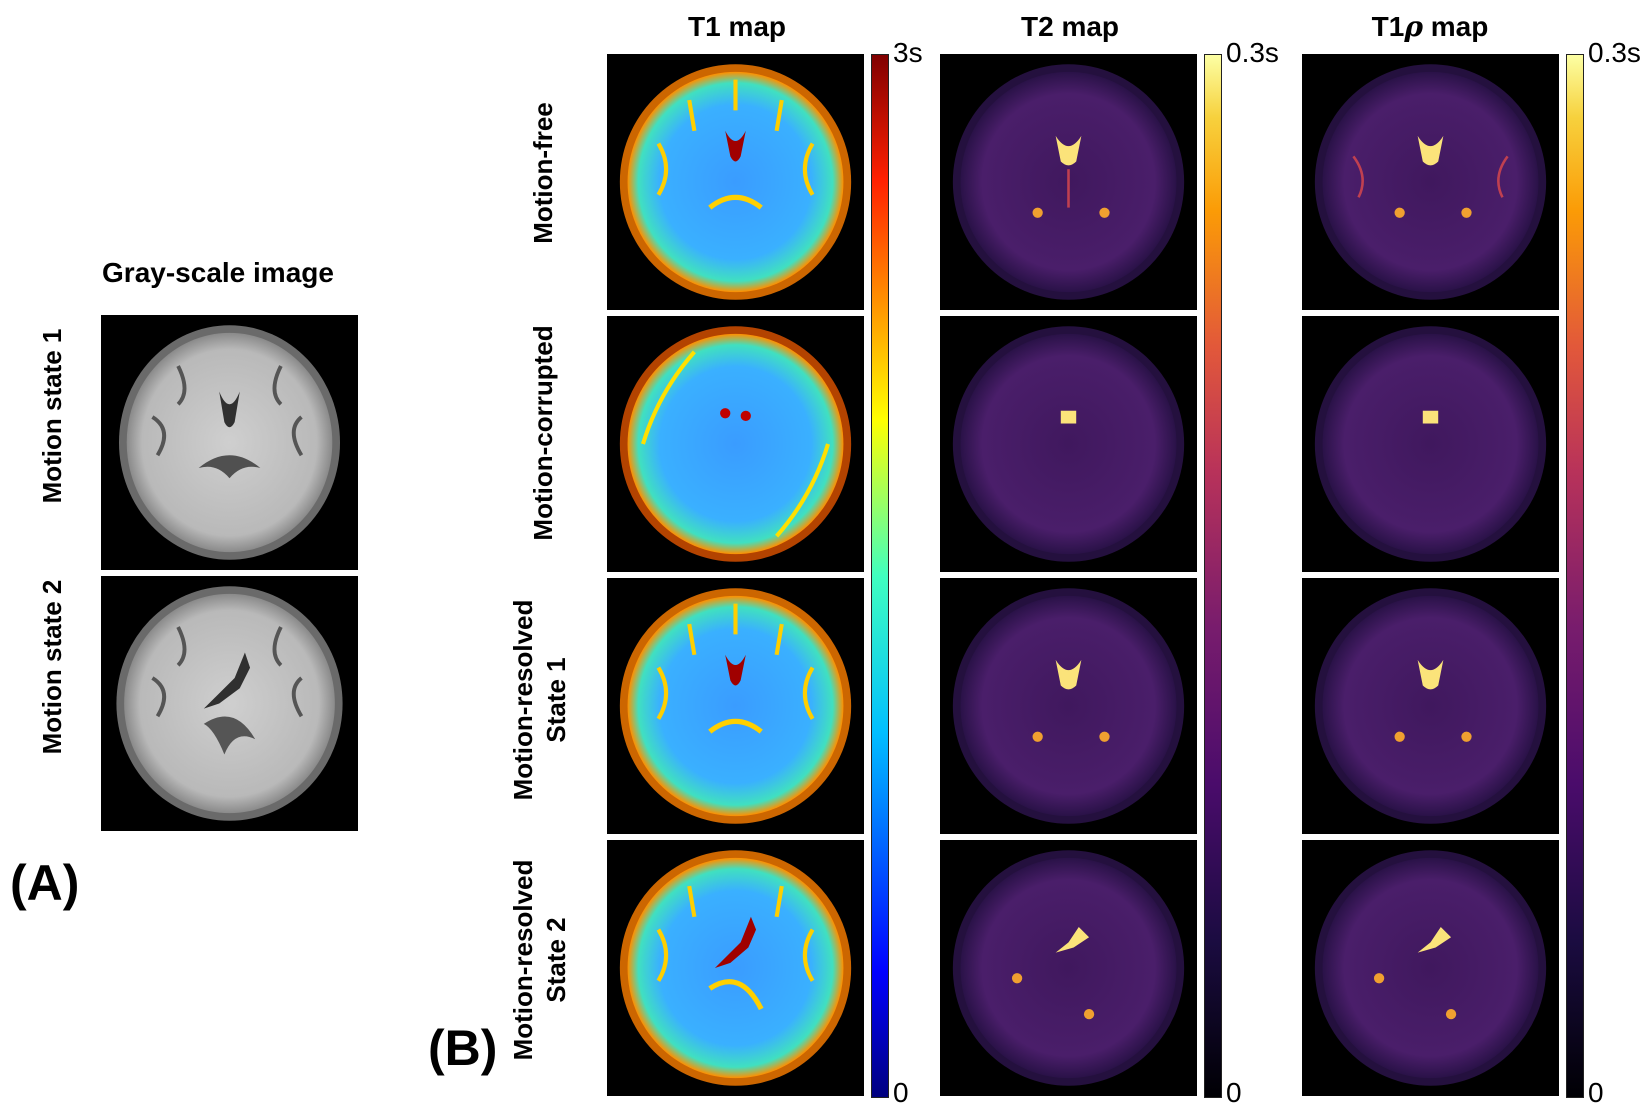 The height and width of the screenshot is (1113, 1652). Describe the element at coordinates (1070, 26) in the screenshot. I see `col-title-t2-map: T2 map` at that location.